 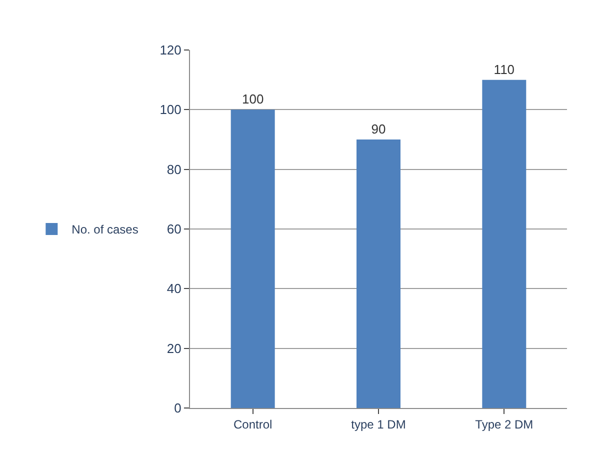 What do you see at coordinates (378, 424) in the screenshot?
I see `x-tick-label: type 1 DM` at bounding box center [378, 424].